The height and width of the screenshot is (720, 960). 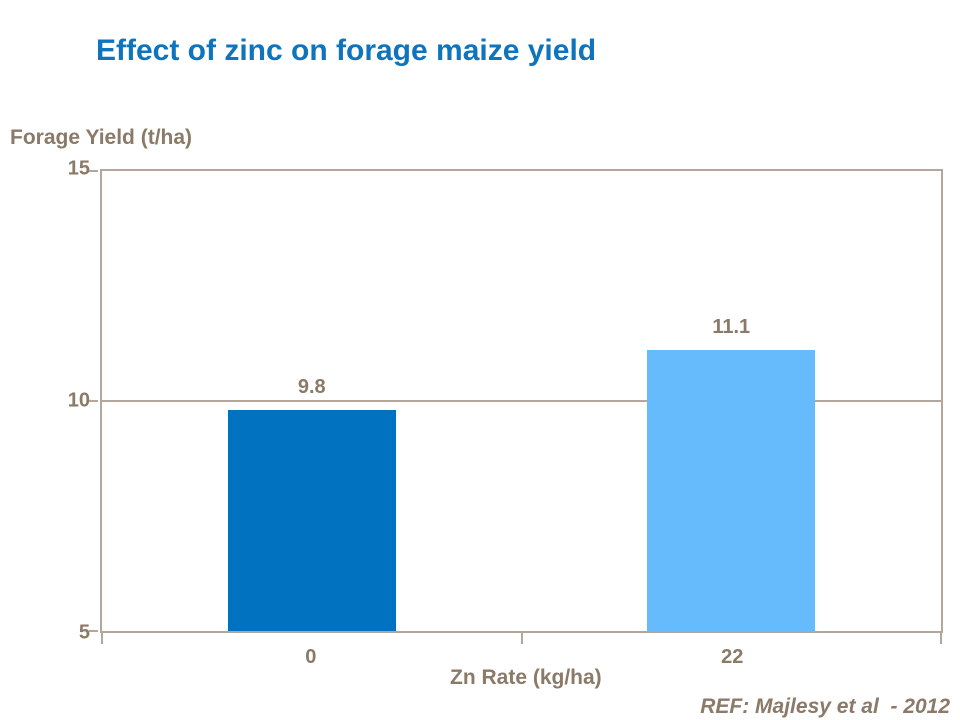 What do you see at coordinates (78, 400) in the screenshot?
I see `y-tick-label: 10` at bounding box center [78, 400].